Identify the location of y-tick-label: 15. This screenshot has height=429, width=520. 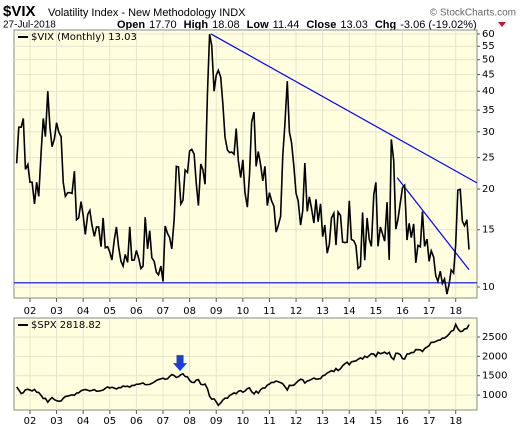
(488, 230).